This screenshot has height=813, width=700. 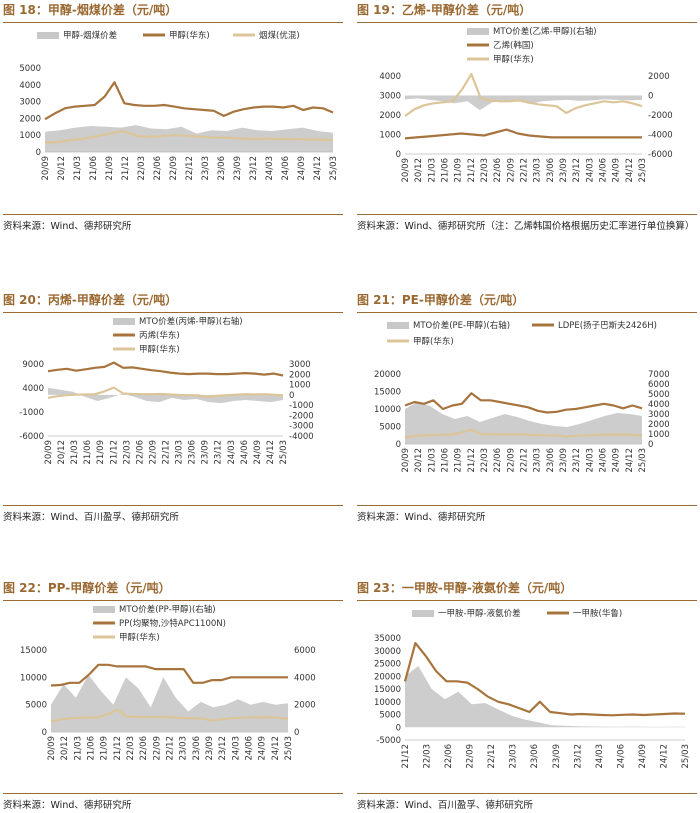 I want to click on y2-tick-label: -6000, so click(x=660, y=155).